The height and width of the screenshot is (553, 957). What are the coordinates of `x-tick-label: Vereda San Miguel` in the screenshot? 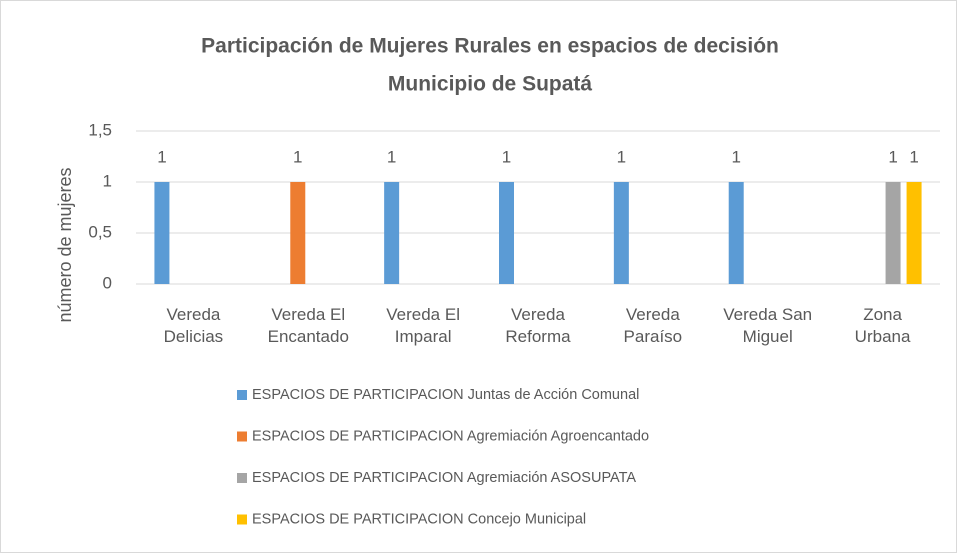 It's located at (768, 325).